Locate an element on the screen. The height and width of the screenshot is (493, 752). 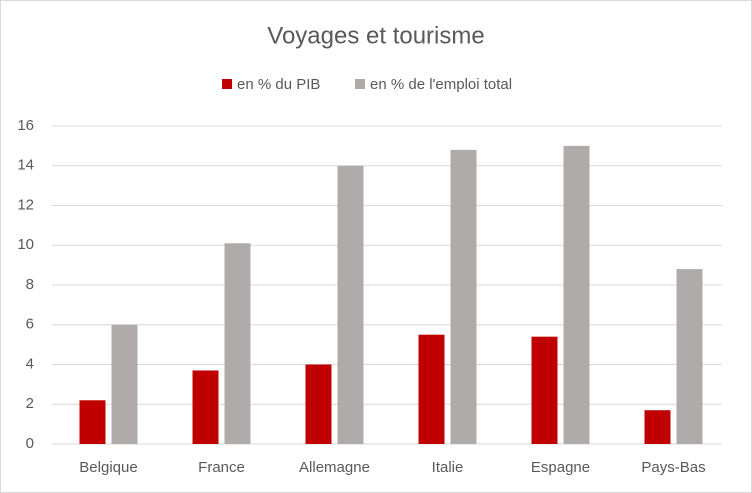
x-tick-label: Belgique is located at coordinates (108, 467).